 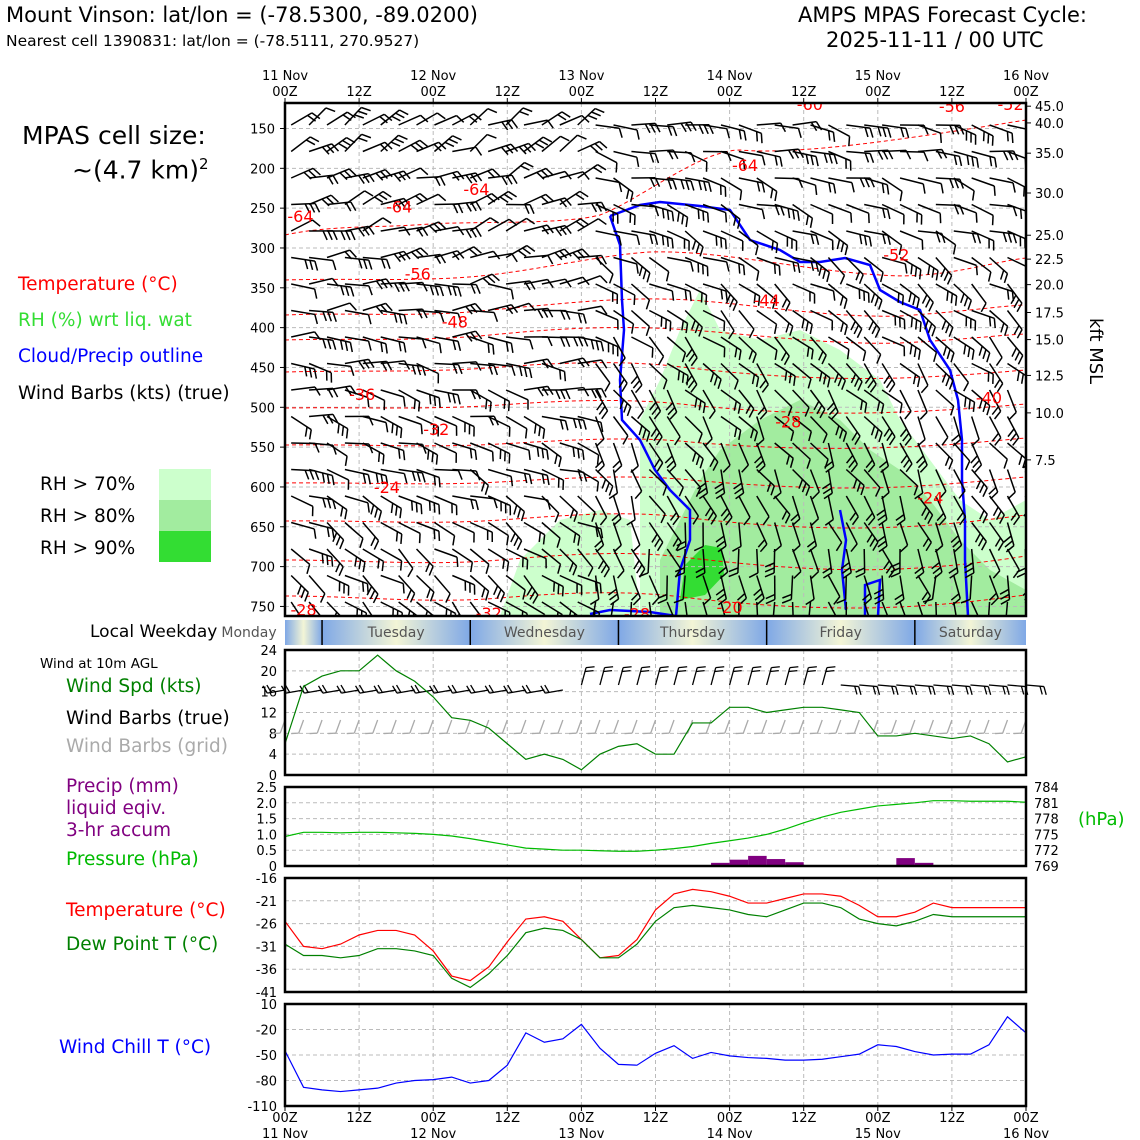 What do you see at coordinates (633, 612) in the screenshot?
I see `cloud-outline-sfc` at bounding box center [633, 612].